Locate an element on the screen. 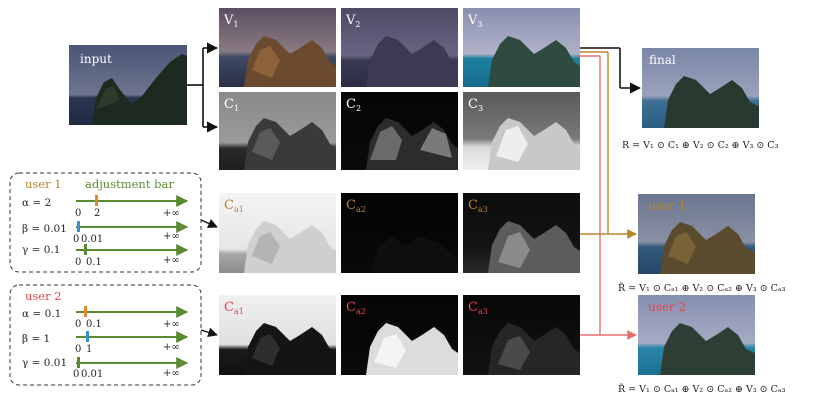 The width and height of the screenshot is (831, 413). user2-gamma-tick-value: 0.01 is located at coordinates (92, 374).